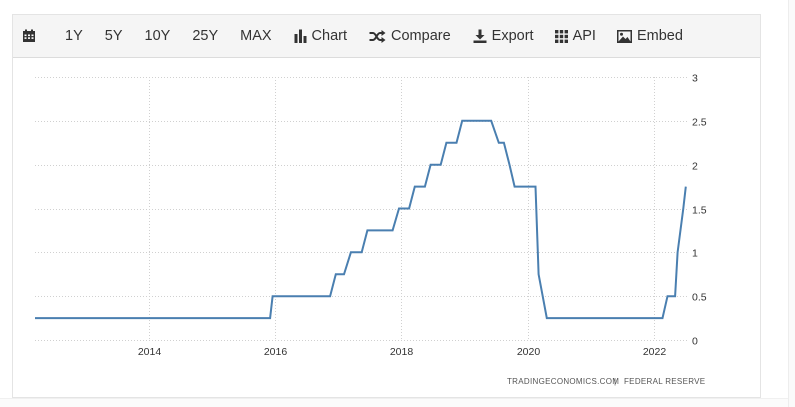  Describe the element at coordinates (150, 352) in the screenshot. I see `x-tick-label: 2014` at that location.